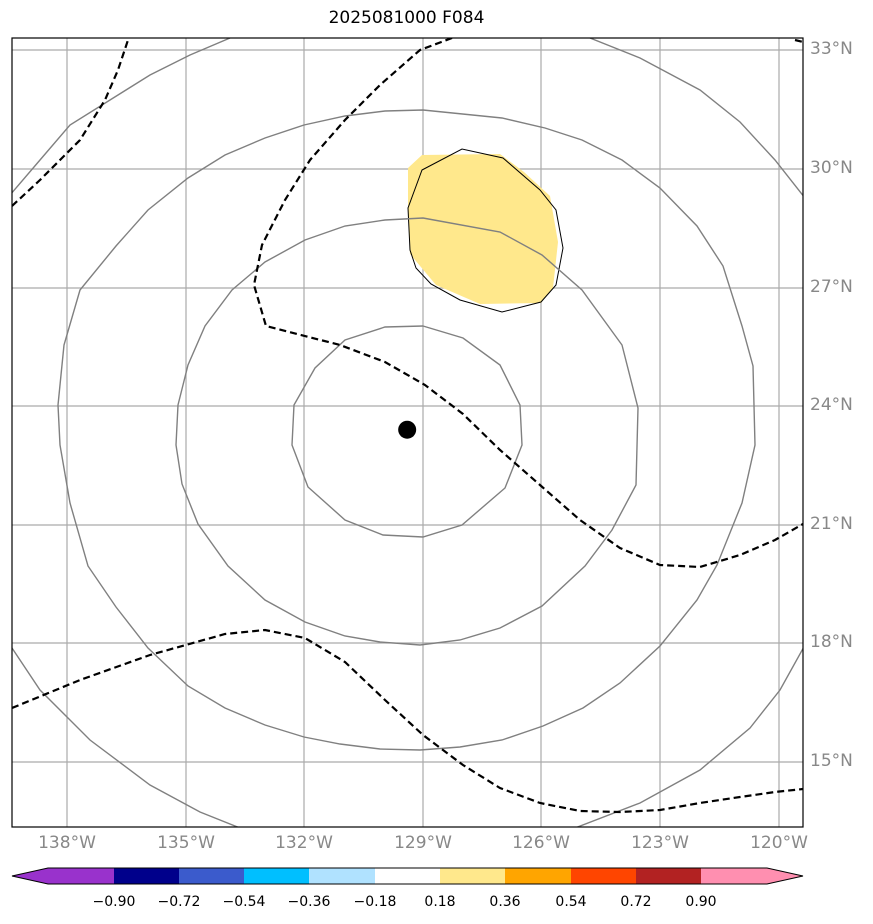 Image resolution: width=873 pixels, height=924 pixels. I want to click on colorbar-outline, so click(407, 876).